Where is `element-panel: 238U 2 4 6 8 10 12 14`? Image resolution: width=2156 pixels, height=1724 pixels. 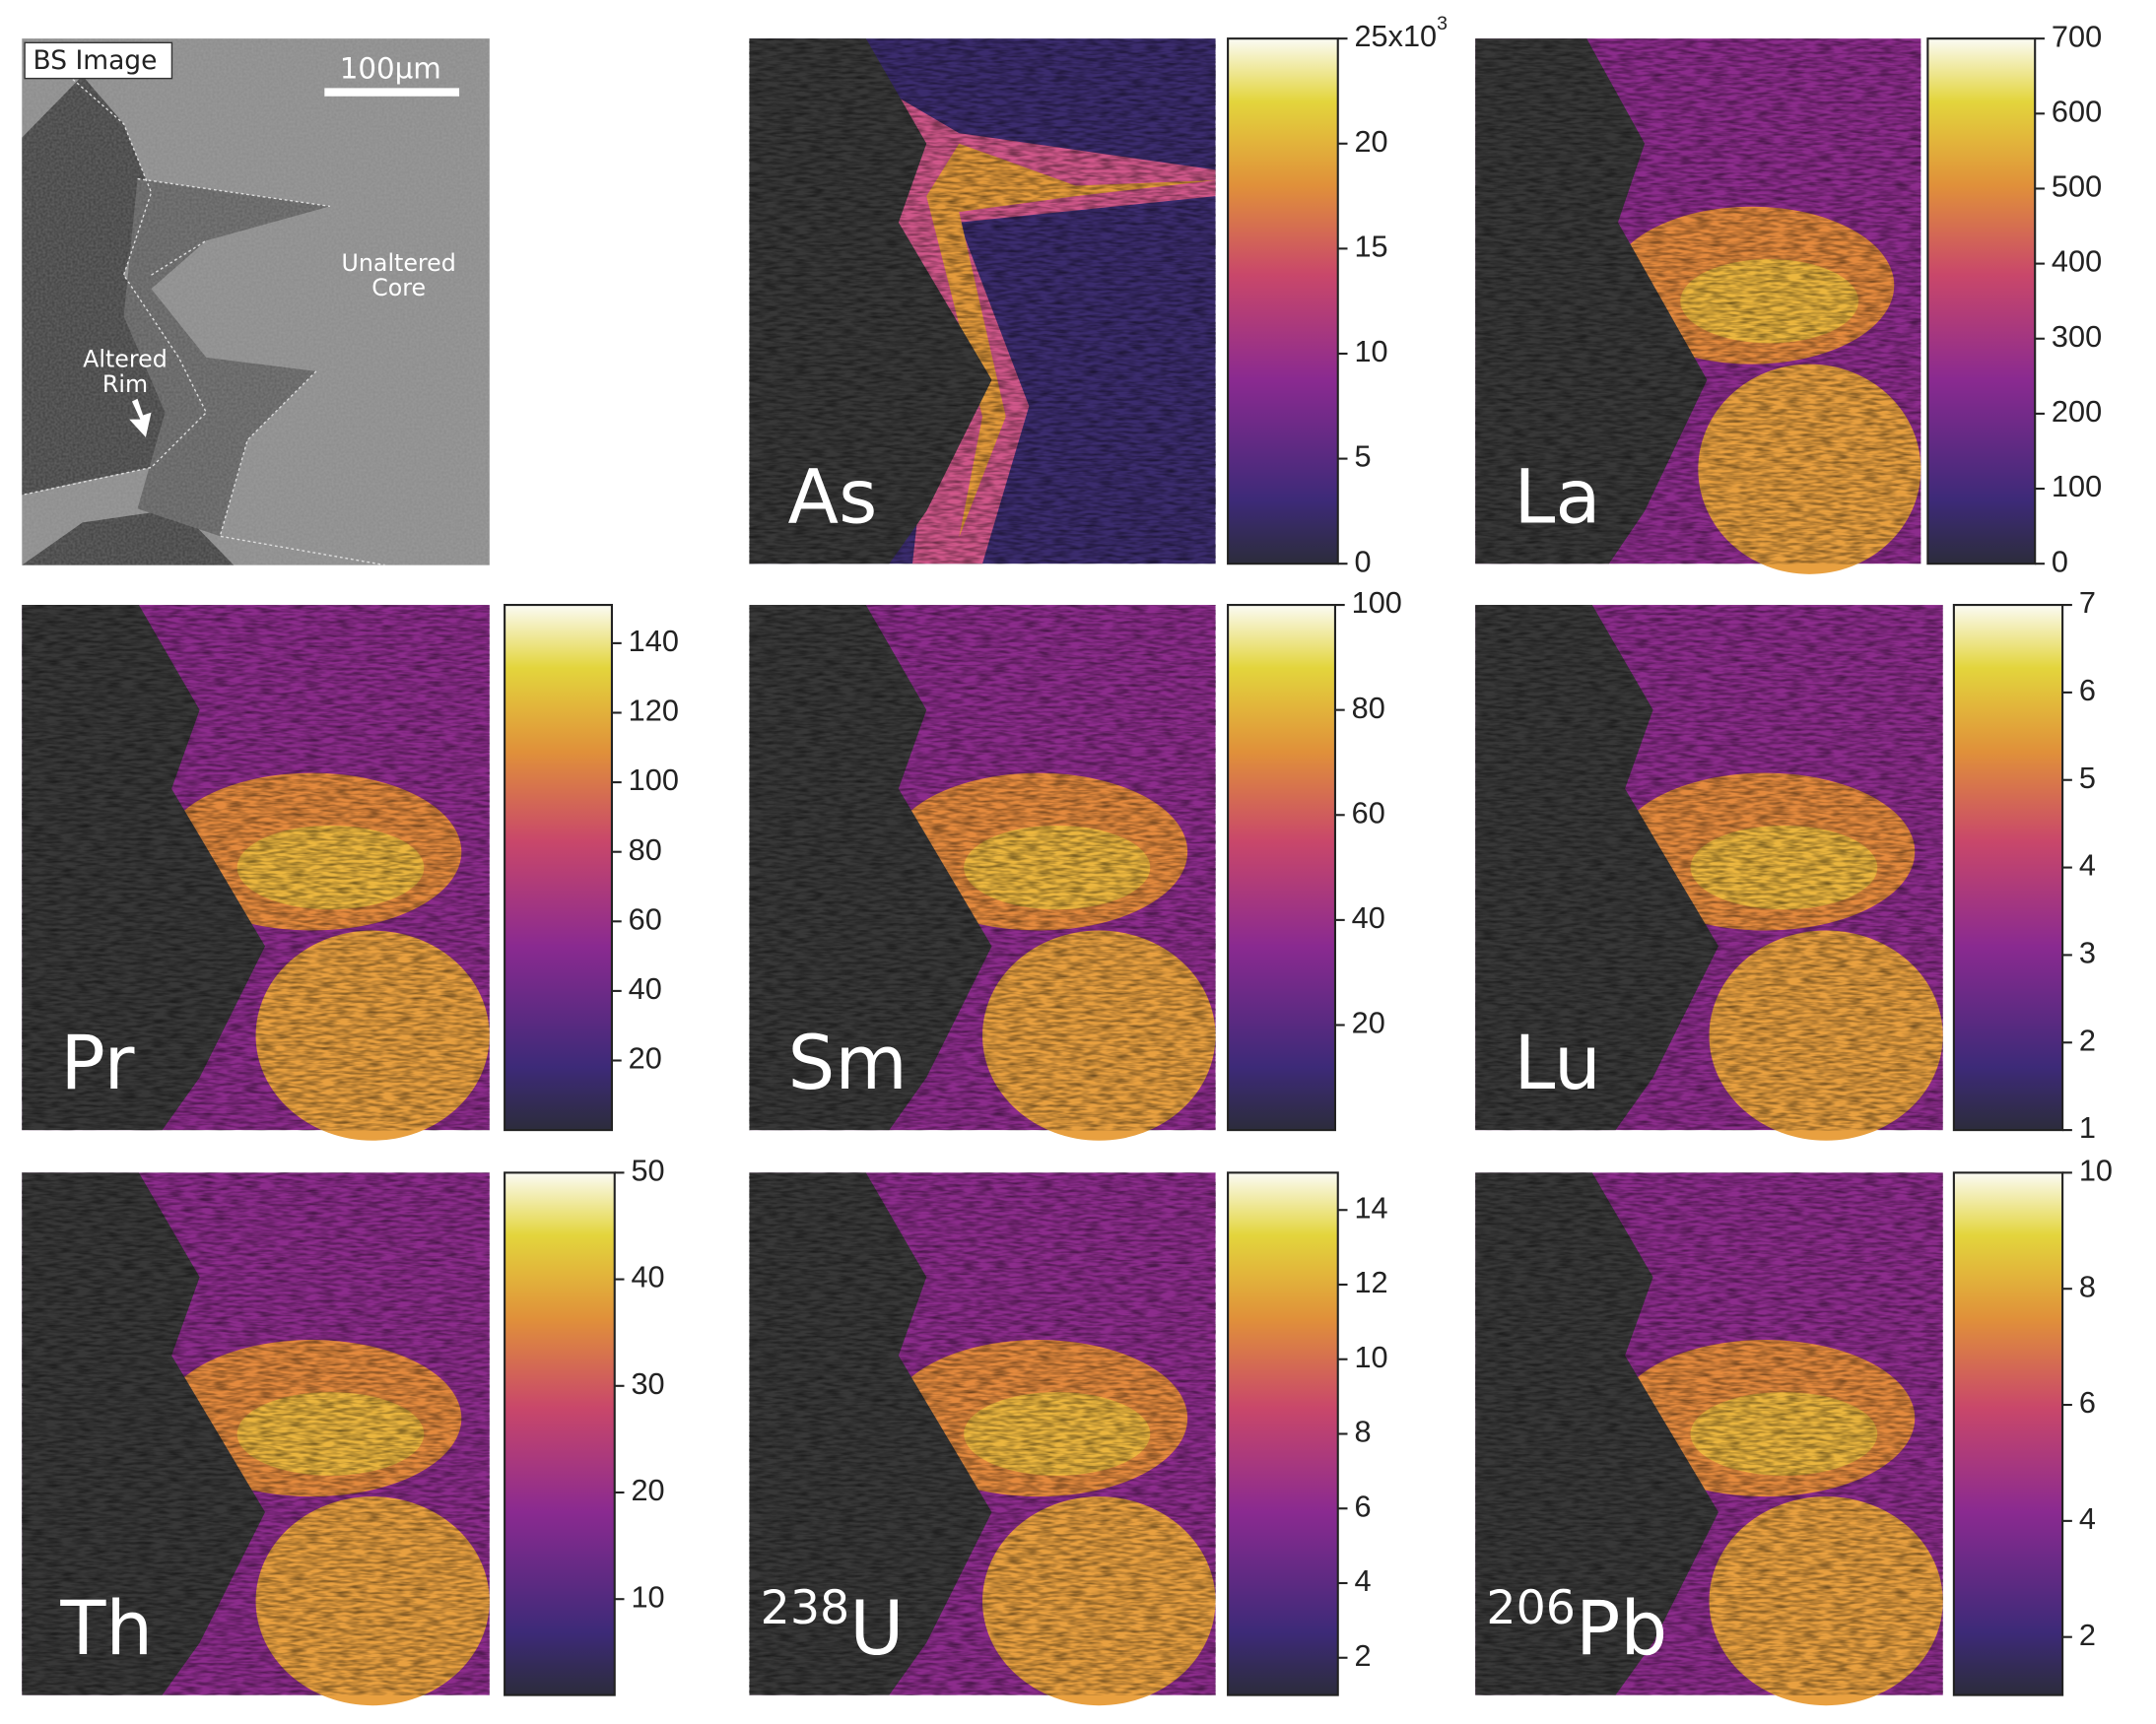
element-panel: 238U 2 4 6 8 10 12 14 is located at coordinates (1068, 1438).